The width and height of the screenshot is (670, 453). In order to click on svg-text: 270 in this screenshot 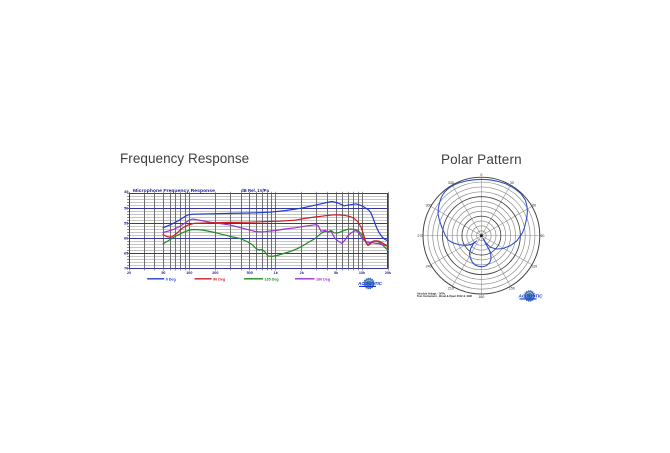, I will do `click(420, 236)`.